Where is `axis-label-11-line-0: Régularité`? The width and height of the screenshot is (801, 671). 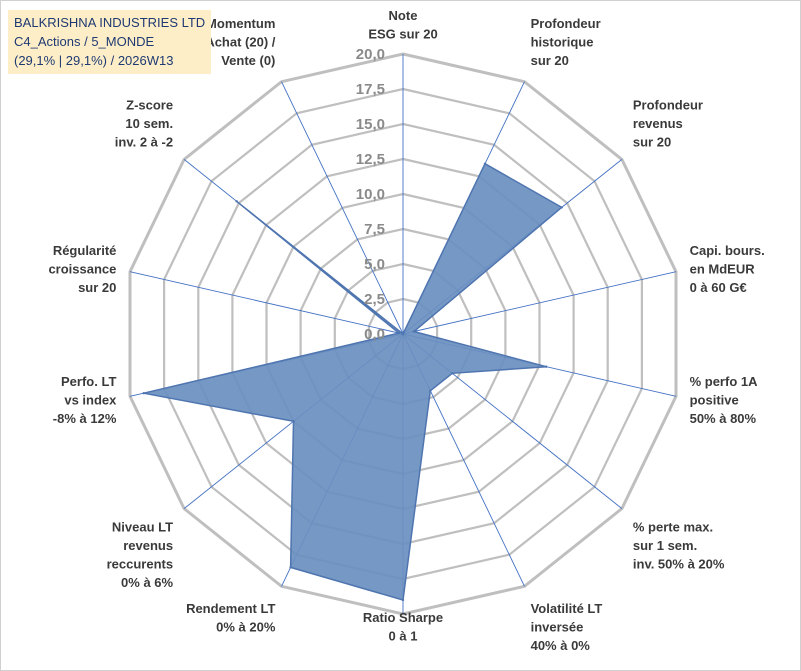
axis-label-11-line-0: Régularité is located at coordinates (85, 250).